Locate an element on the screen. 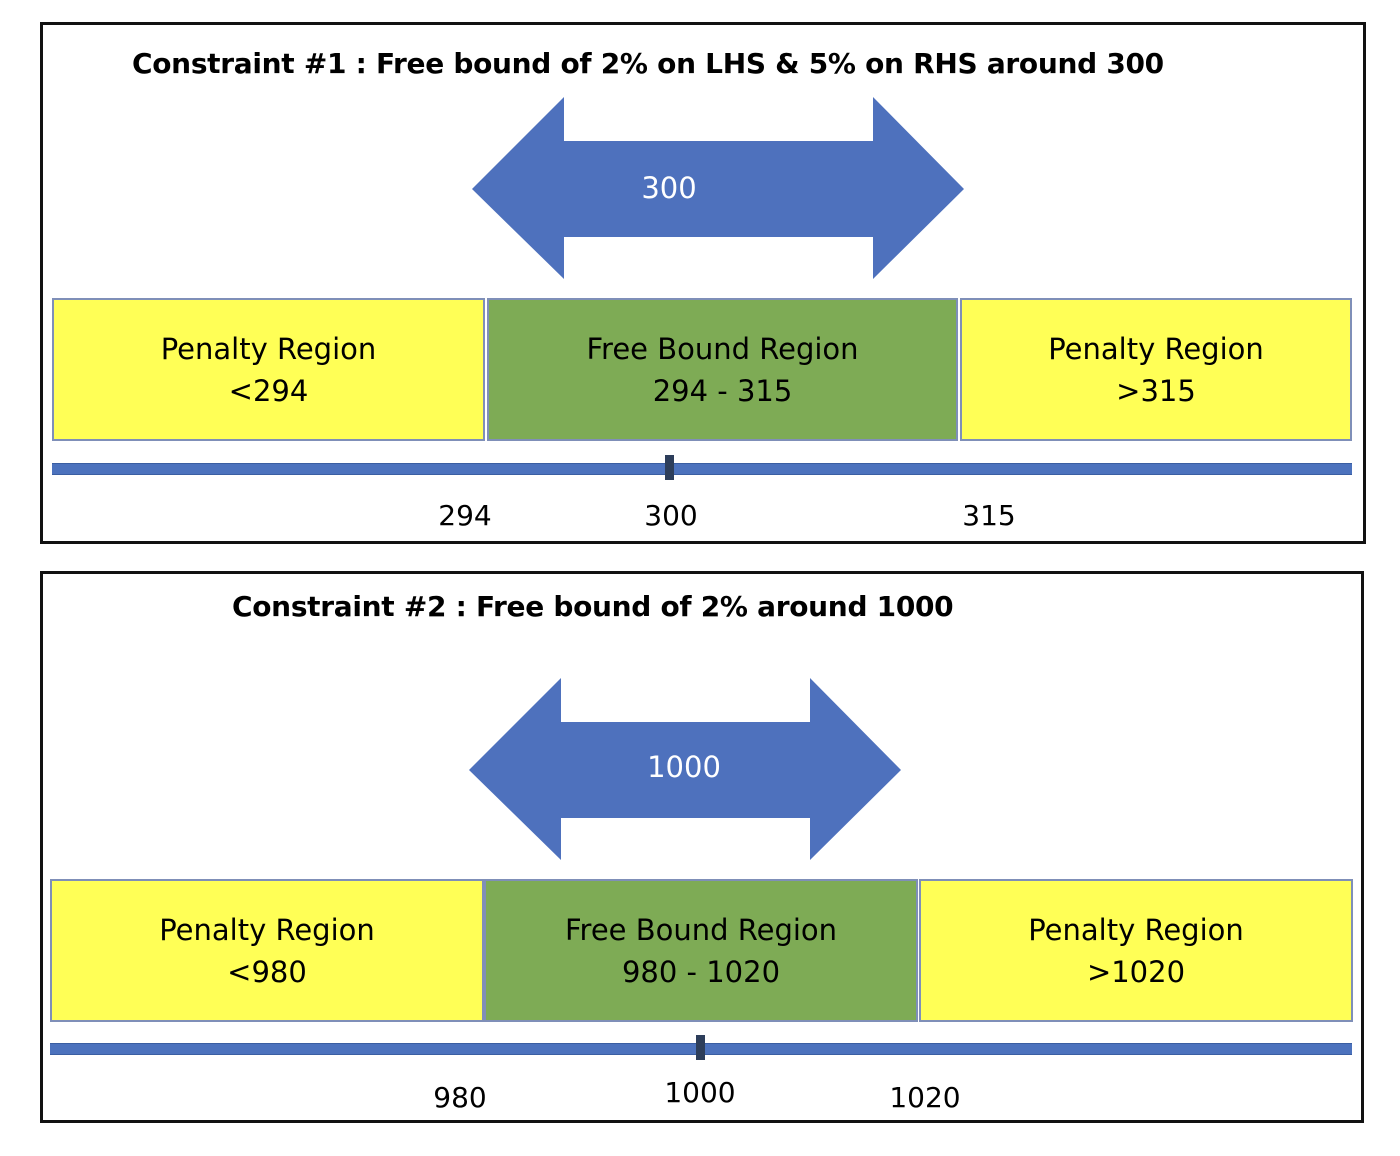  region-range: >315 is located at coordinates (1156, 390).